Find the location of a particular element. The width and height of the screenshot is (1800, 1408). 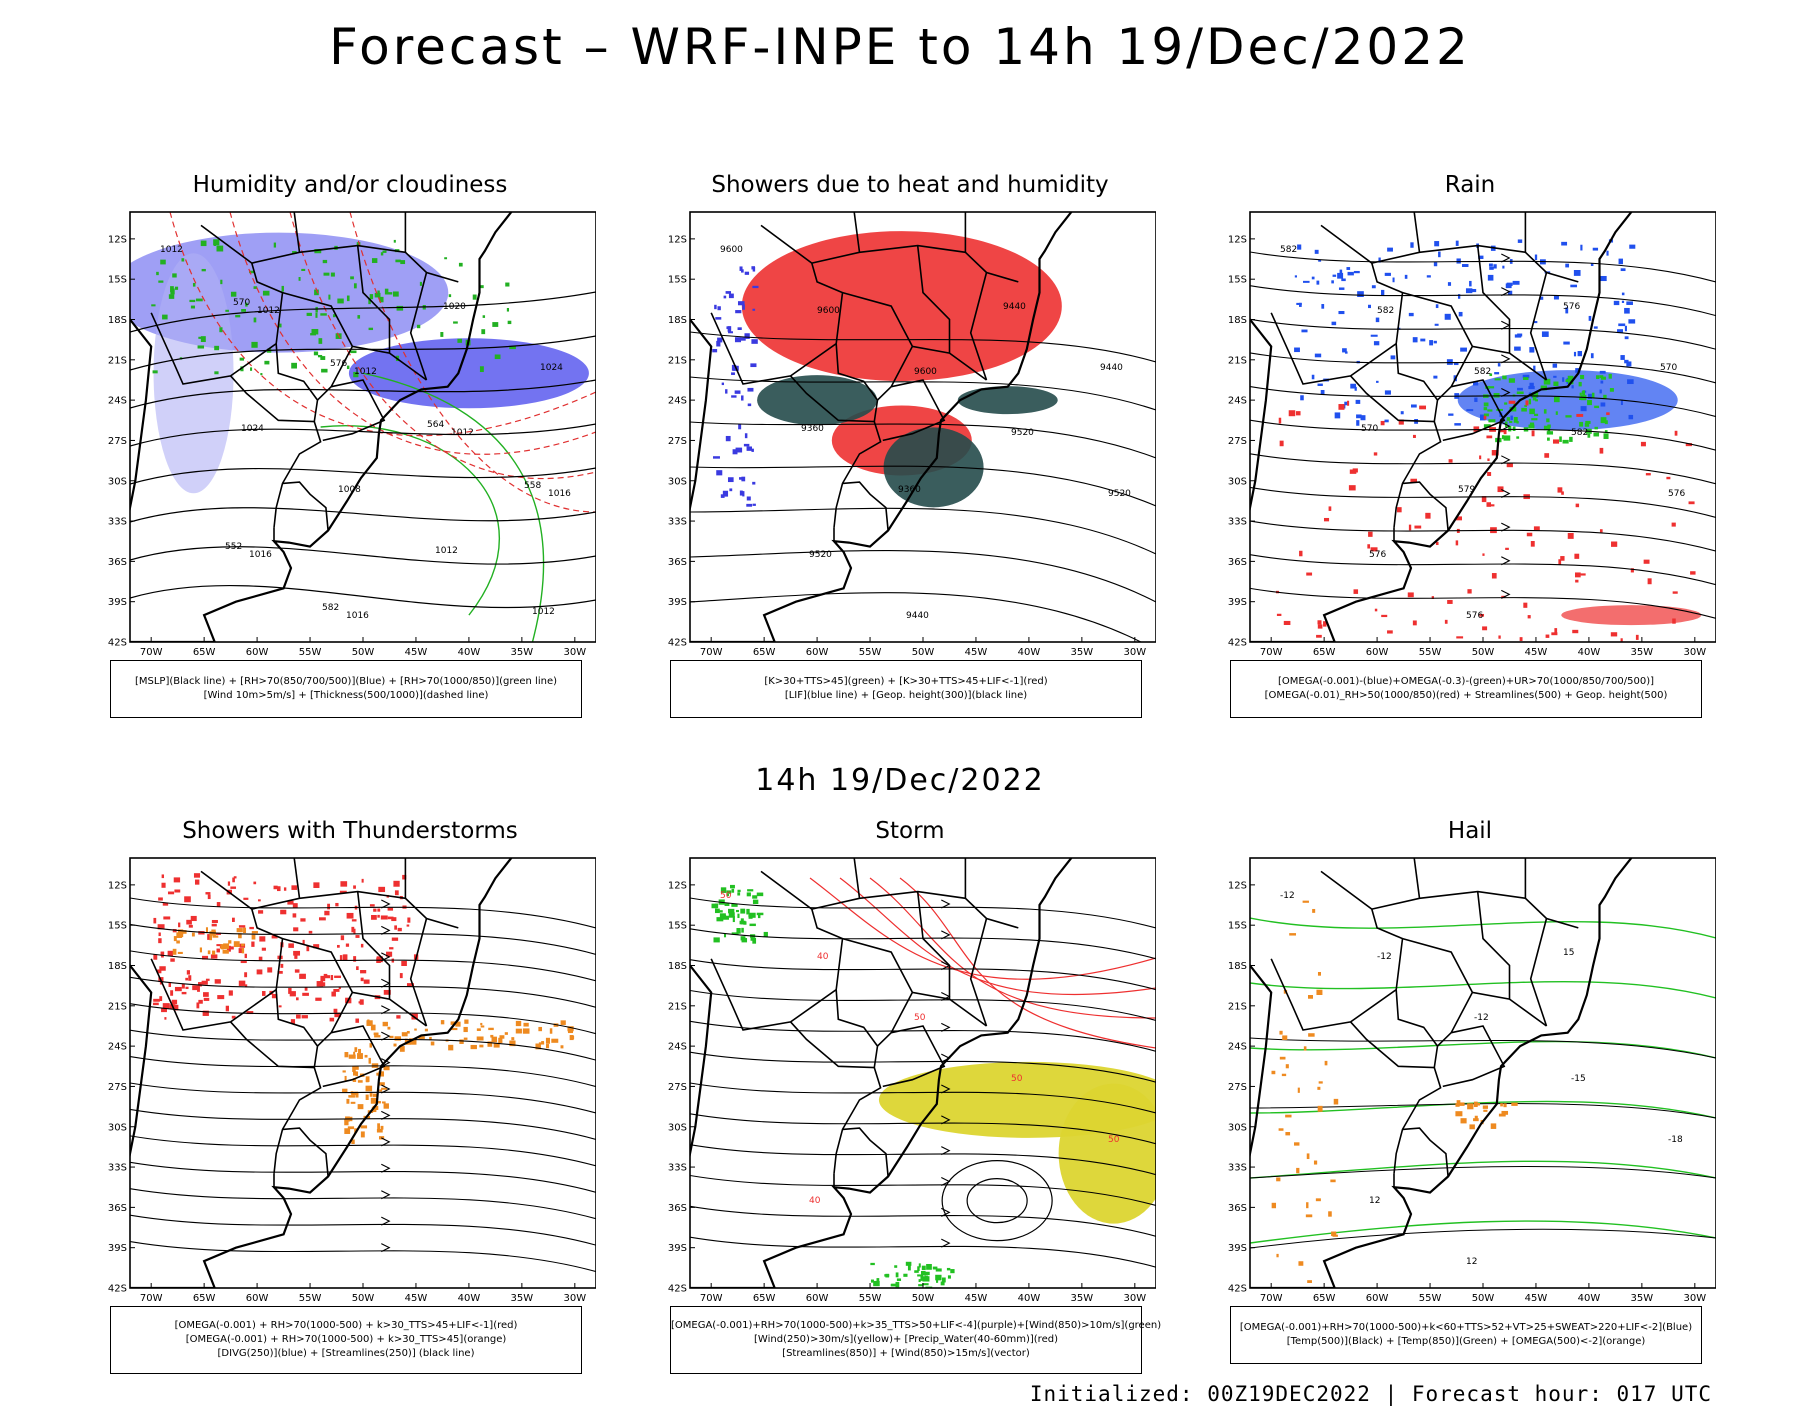

lat-label: 30S is located at coordinates (677, 1127).